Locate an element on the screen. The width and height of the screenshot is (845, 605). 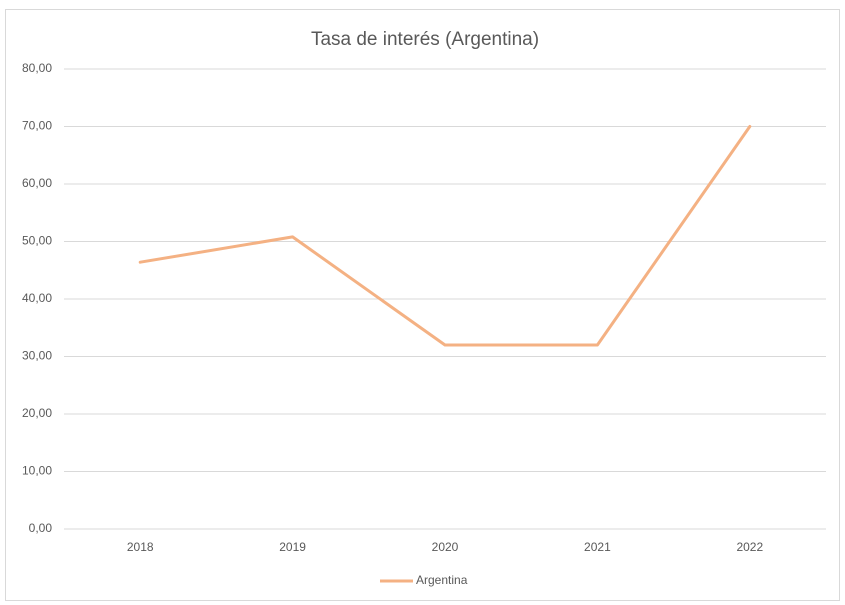
y-tick-label: 70,00 is located at coordinates (37, 126).